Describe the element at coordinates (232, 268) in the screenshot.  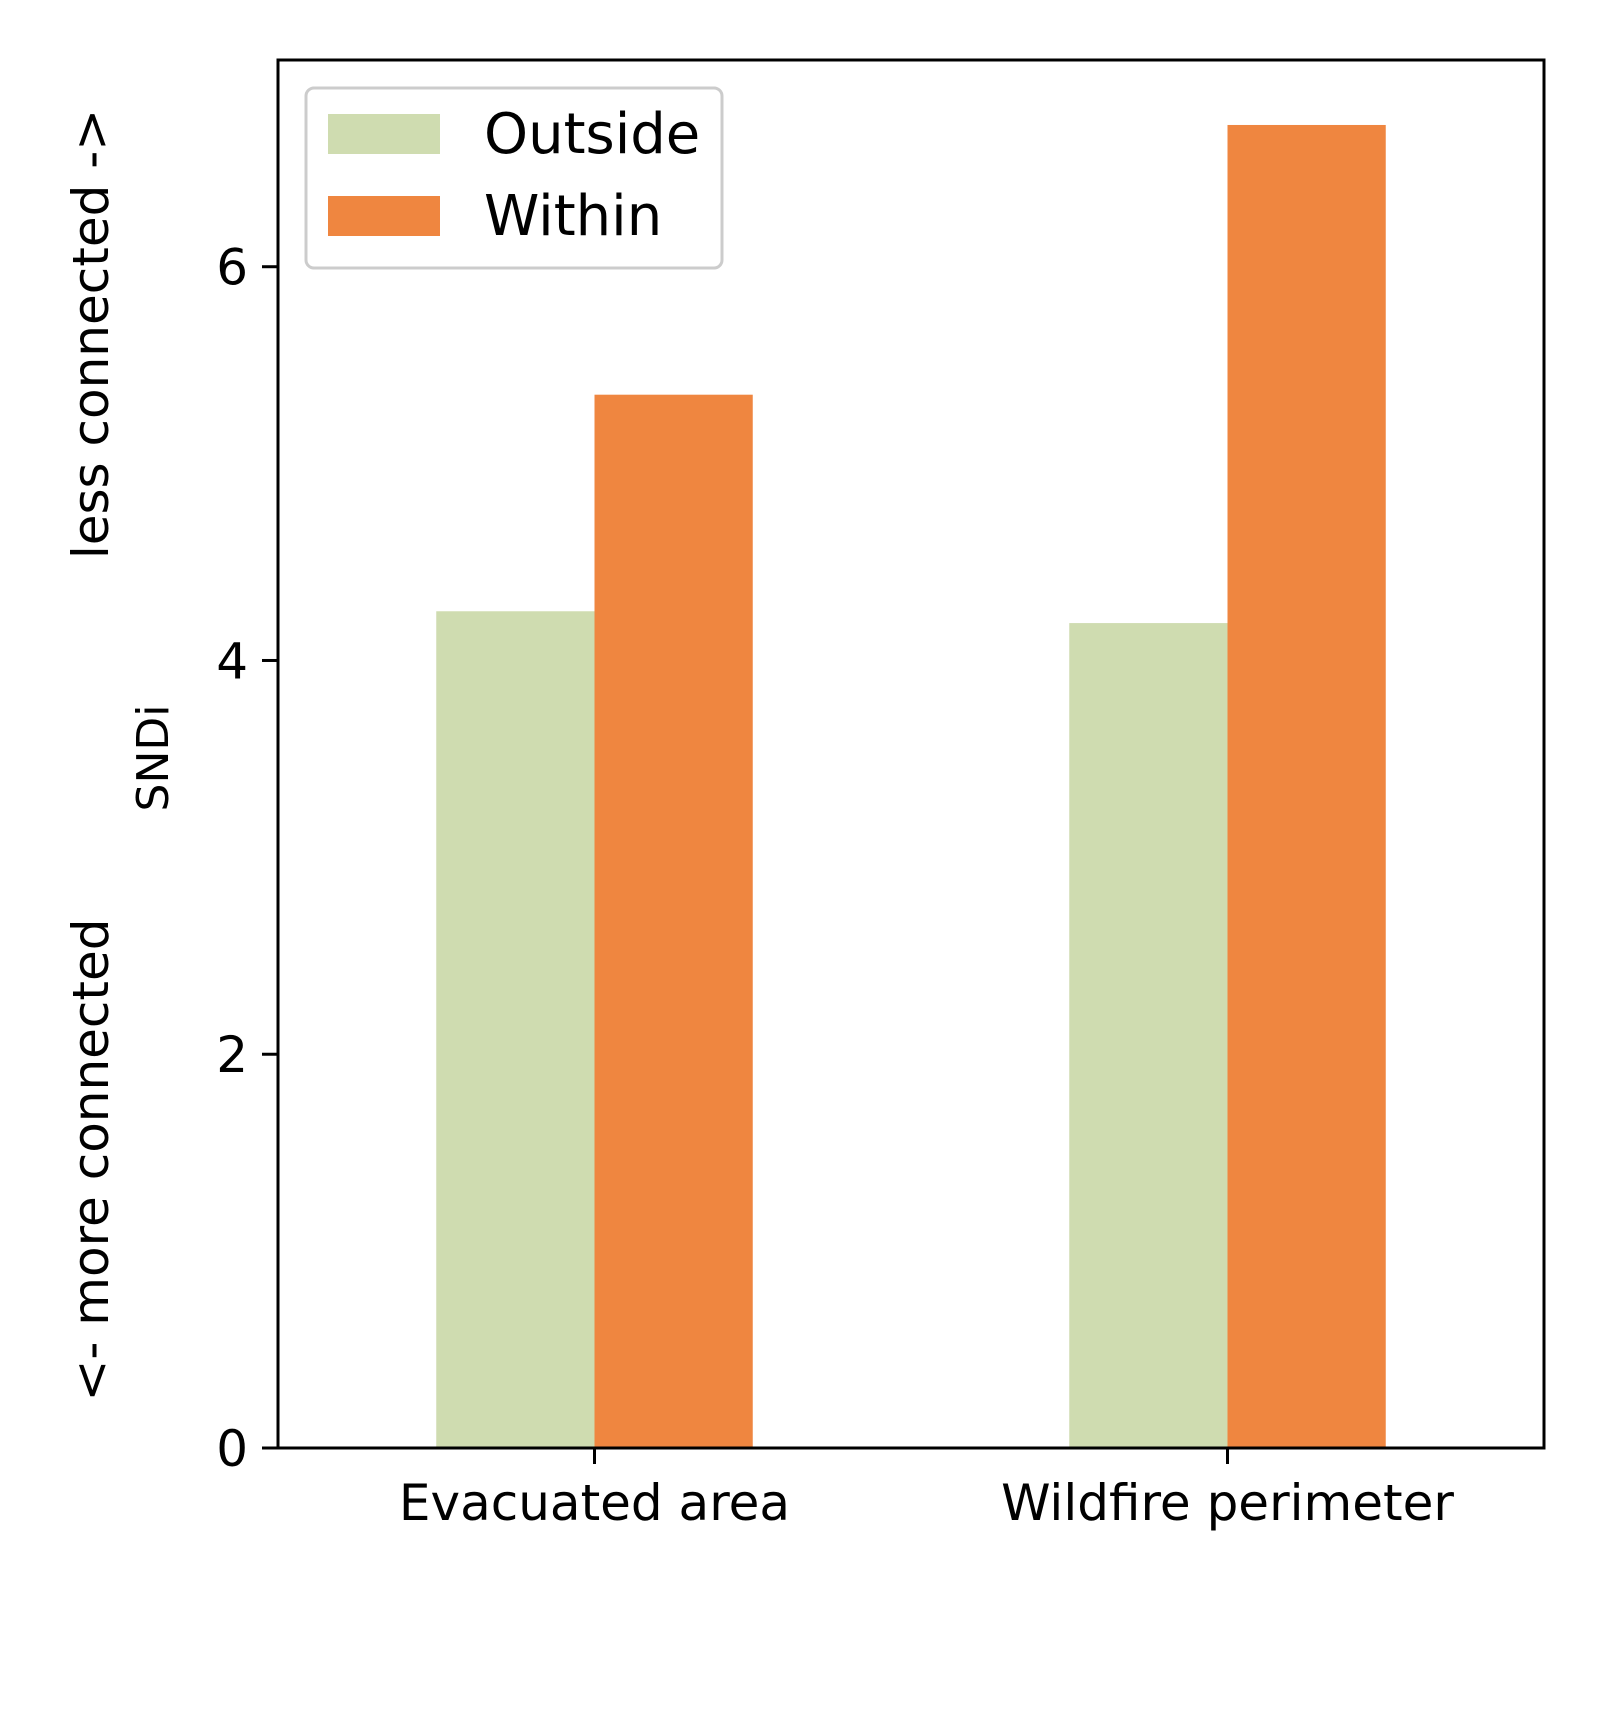
I see `y-tick-label: 6` at that location.